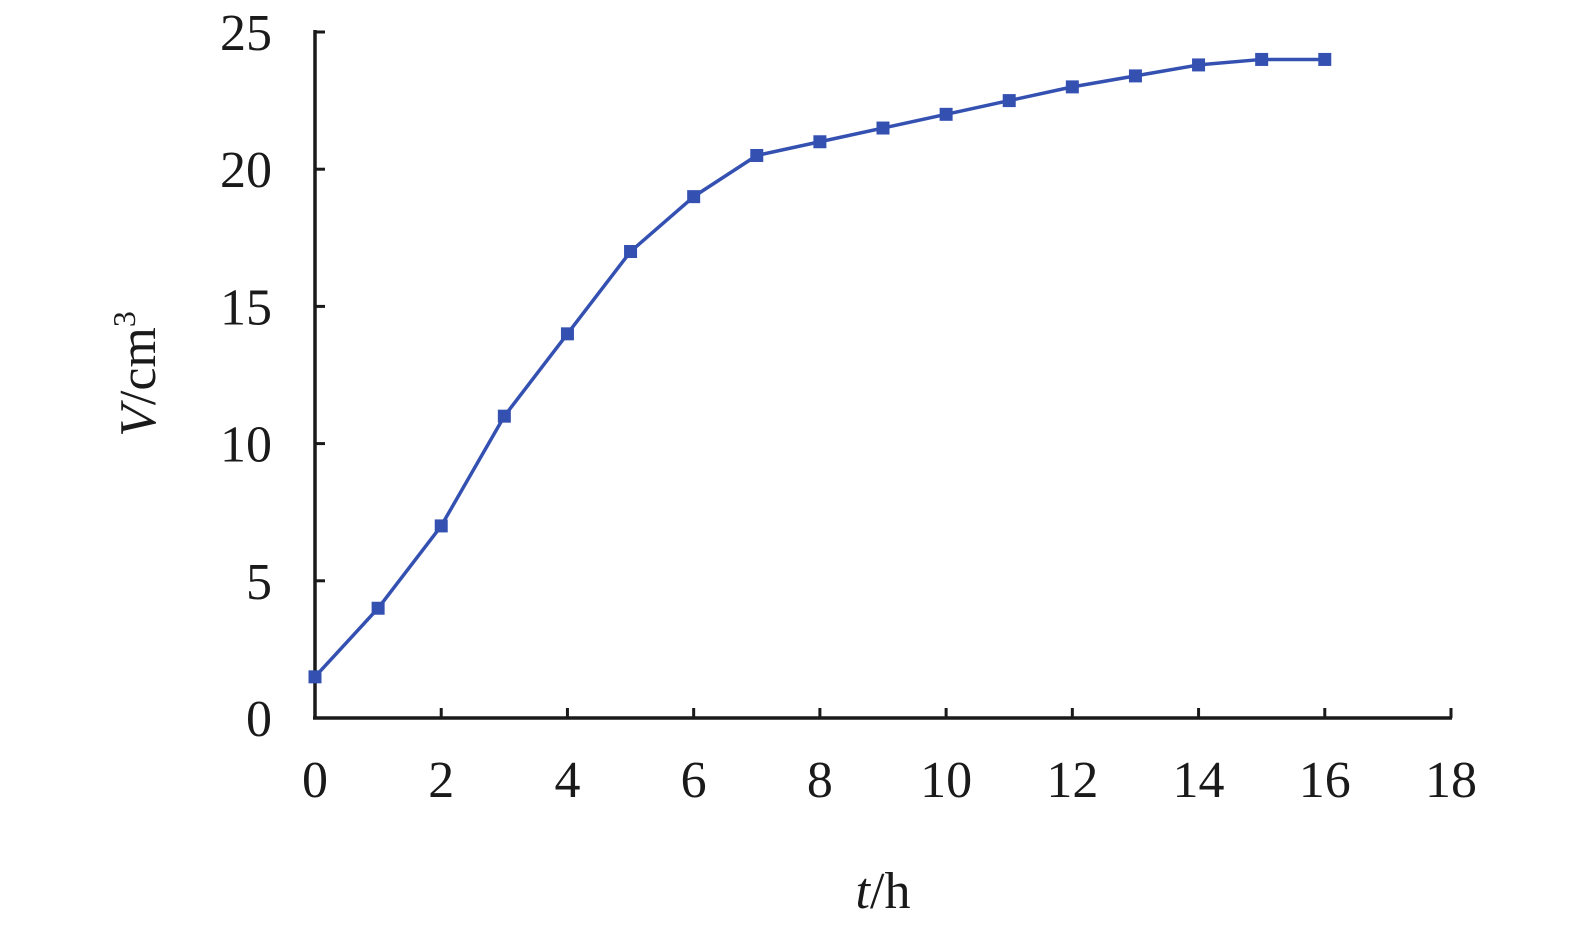 The image size is (1575, 930). What do you see at coordinates (124, 319) in the screenshot?
I see `y-axis-unit-exponent: 3` at bounding box center [124, 319].